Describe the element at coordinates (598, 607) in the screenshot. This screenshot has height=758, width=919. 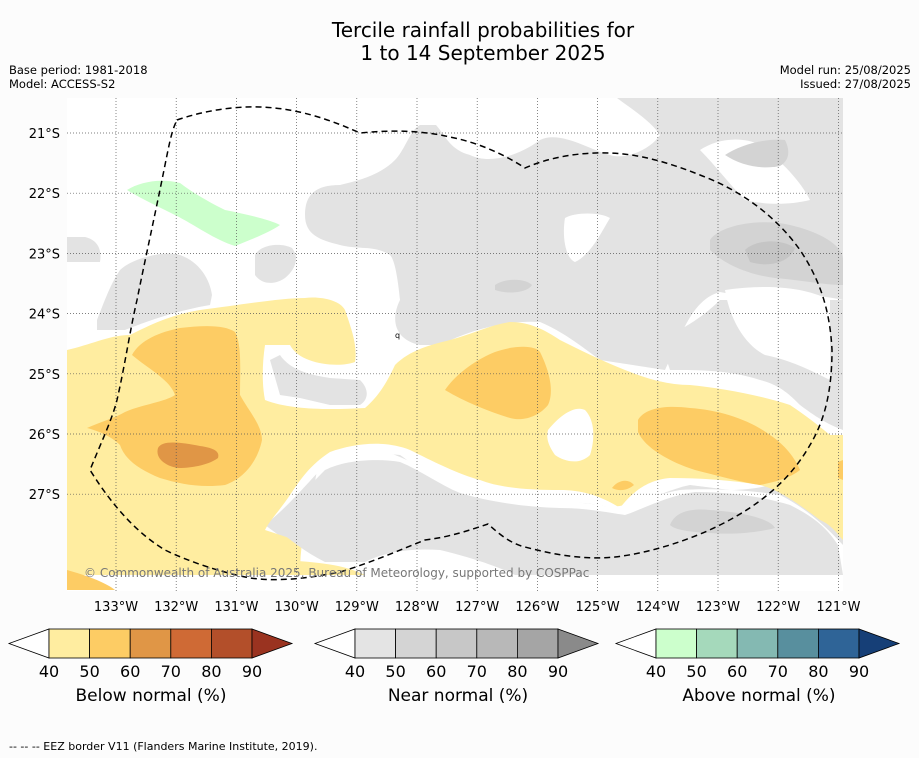
I see `lon-label: 125°W` at that location.